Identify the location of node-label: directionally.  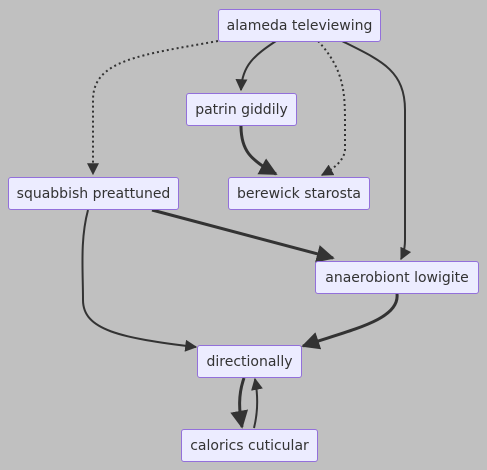
(249, 361).